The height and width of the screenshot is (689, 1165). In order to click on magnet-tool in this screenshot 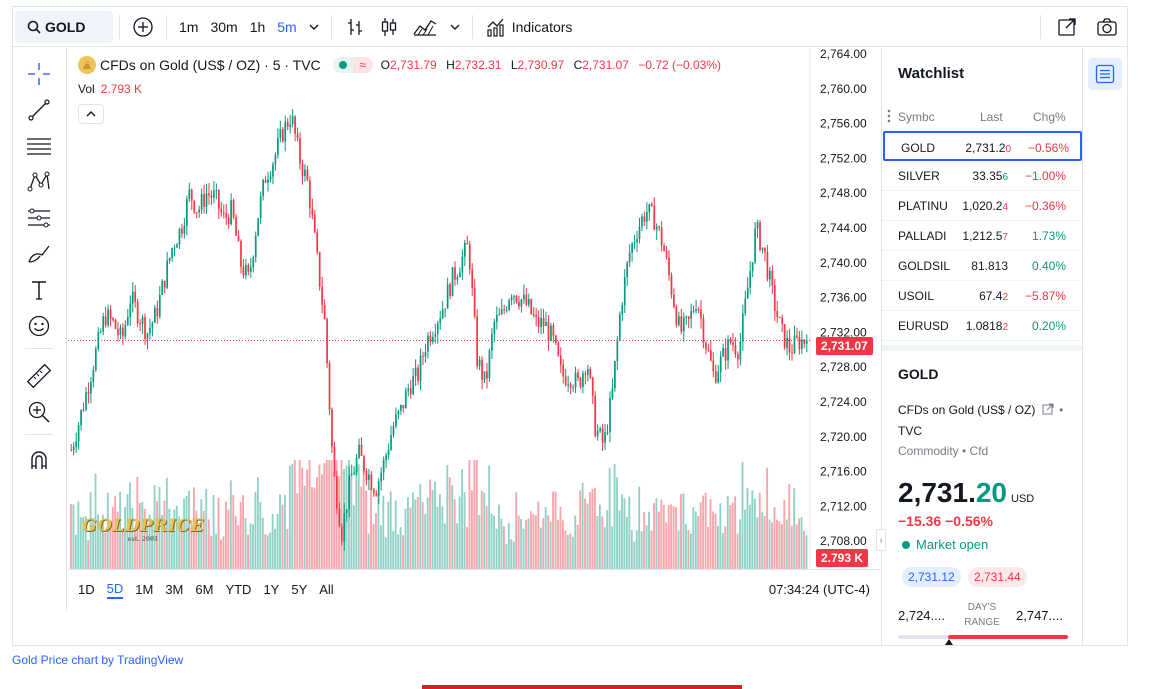, I will do `click(39, 460)`.